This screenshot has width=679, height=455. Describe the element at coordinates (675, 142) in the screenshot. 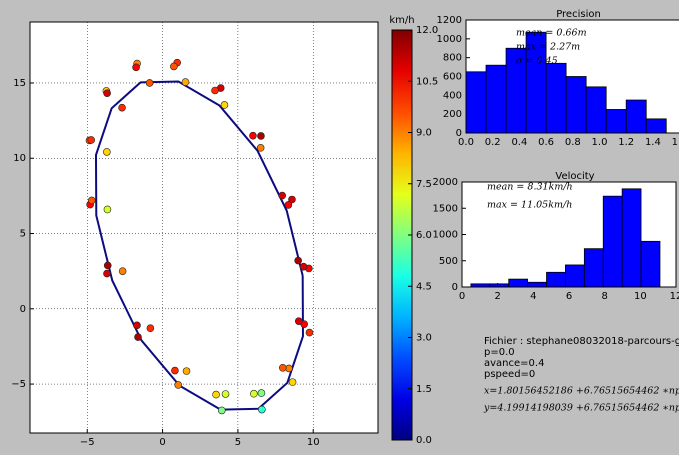

I see `x-tick-label: 1.6` at that location.